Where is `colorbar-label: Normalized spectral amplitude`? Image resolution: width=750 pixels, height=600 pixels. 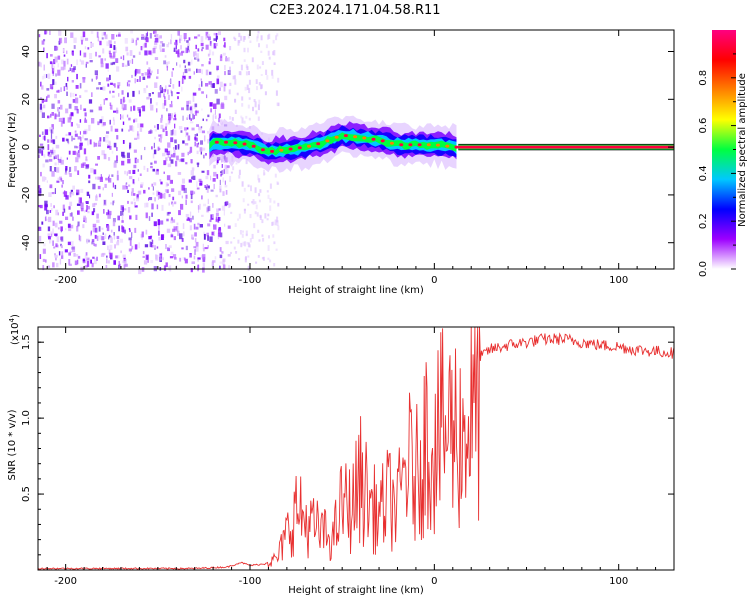
colorbar-label: Normalized spectral amplitude is located at coordinates (742, 150).